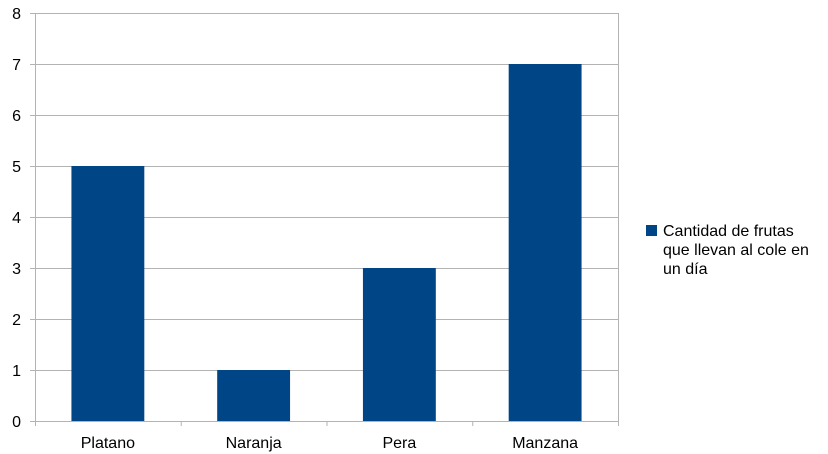 The image size is (828, 454). I want to click on y-tick-label-3: 3, so click(16, 269).